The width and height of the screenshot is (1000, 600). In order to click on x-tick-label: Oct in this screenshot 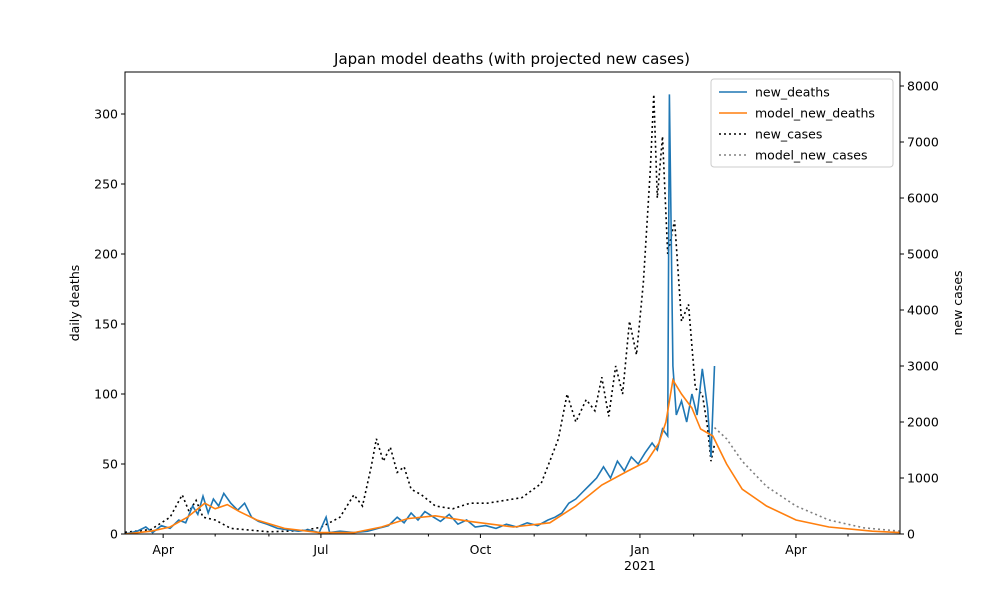, I will do `click(481, 549)`.